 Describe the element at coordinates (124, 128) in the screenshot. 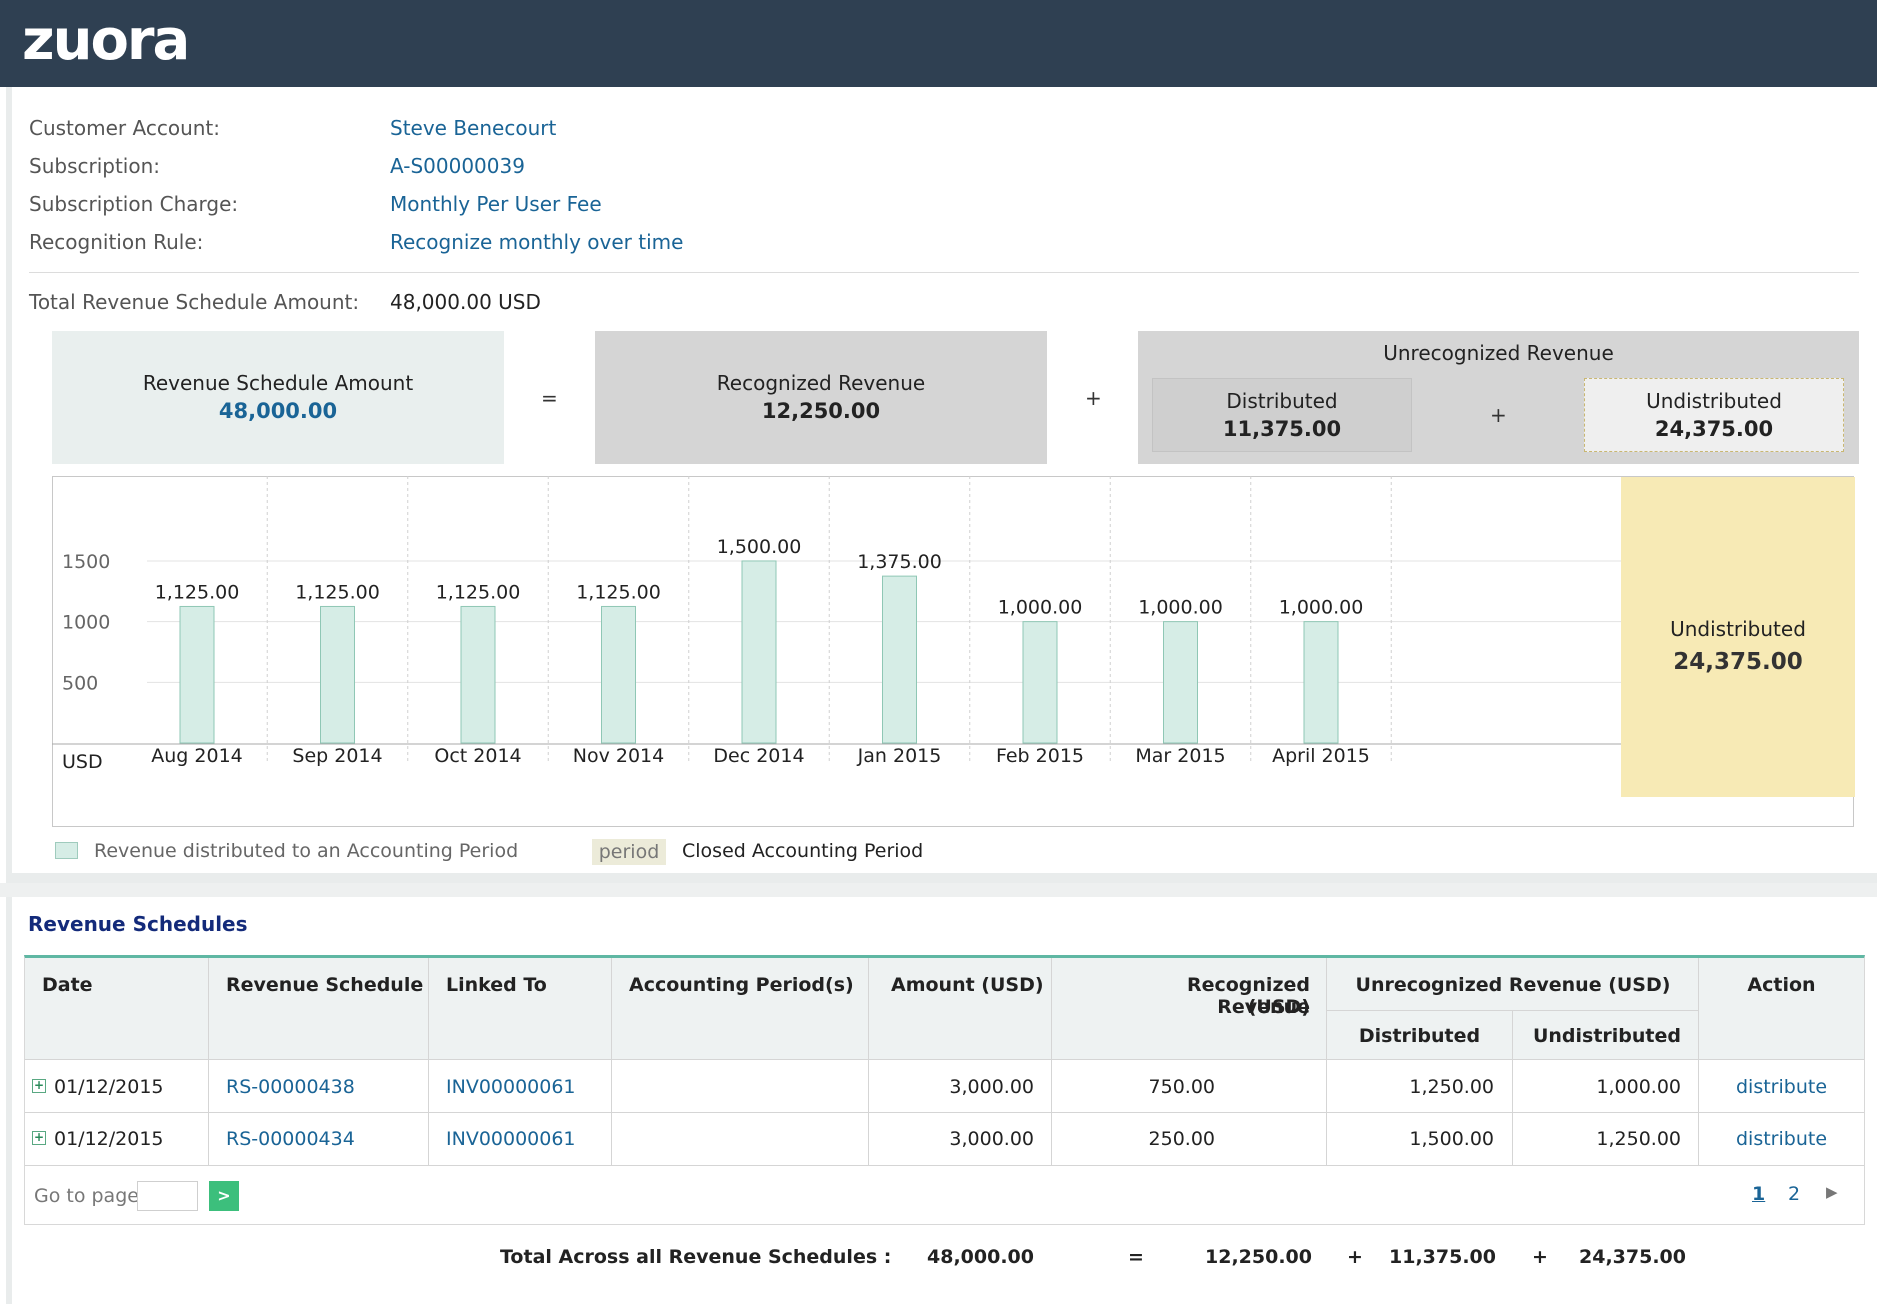

I see `customer-account-label: Customer Account:` at that location.